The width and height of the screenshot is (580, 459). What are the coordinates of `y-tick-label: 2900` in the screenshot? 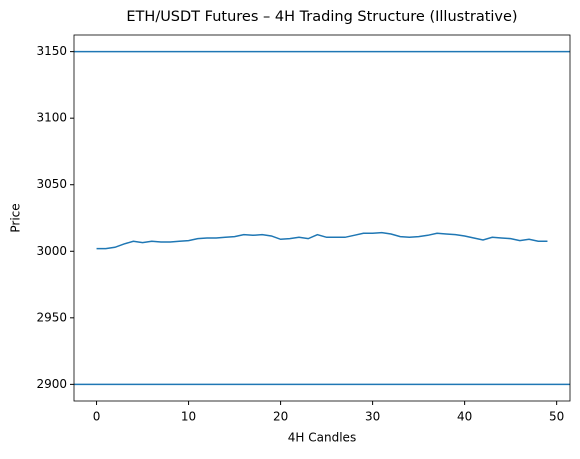 It's located at (51, 384).